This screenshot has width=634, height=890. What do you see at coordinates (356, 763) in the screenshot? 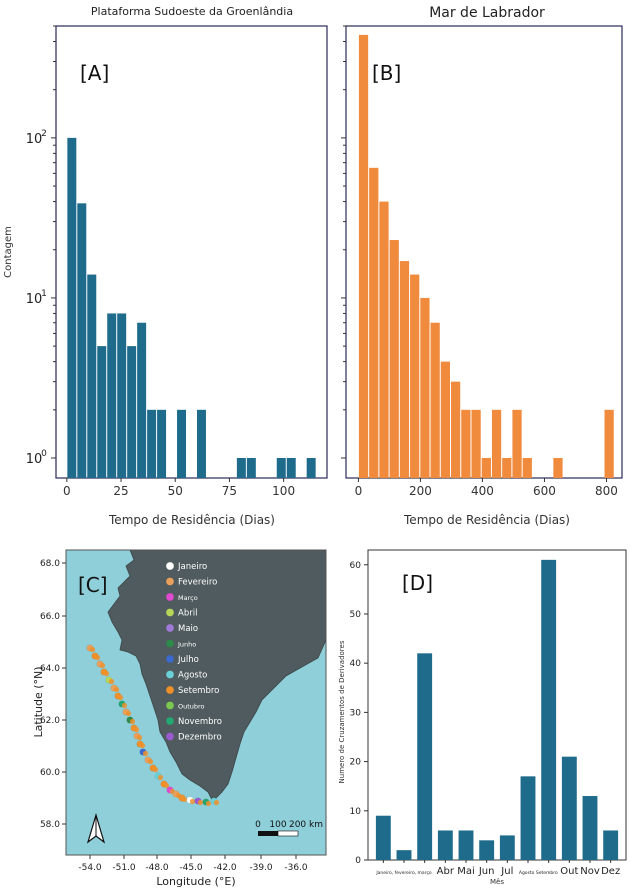
I see `y-tick-label: 20` at bounding box center [356, 763].